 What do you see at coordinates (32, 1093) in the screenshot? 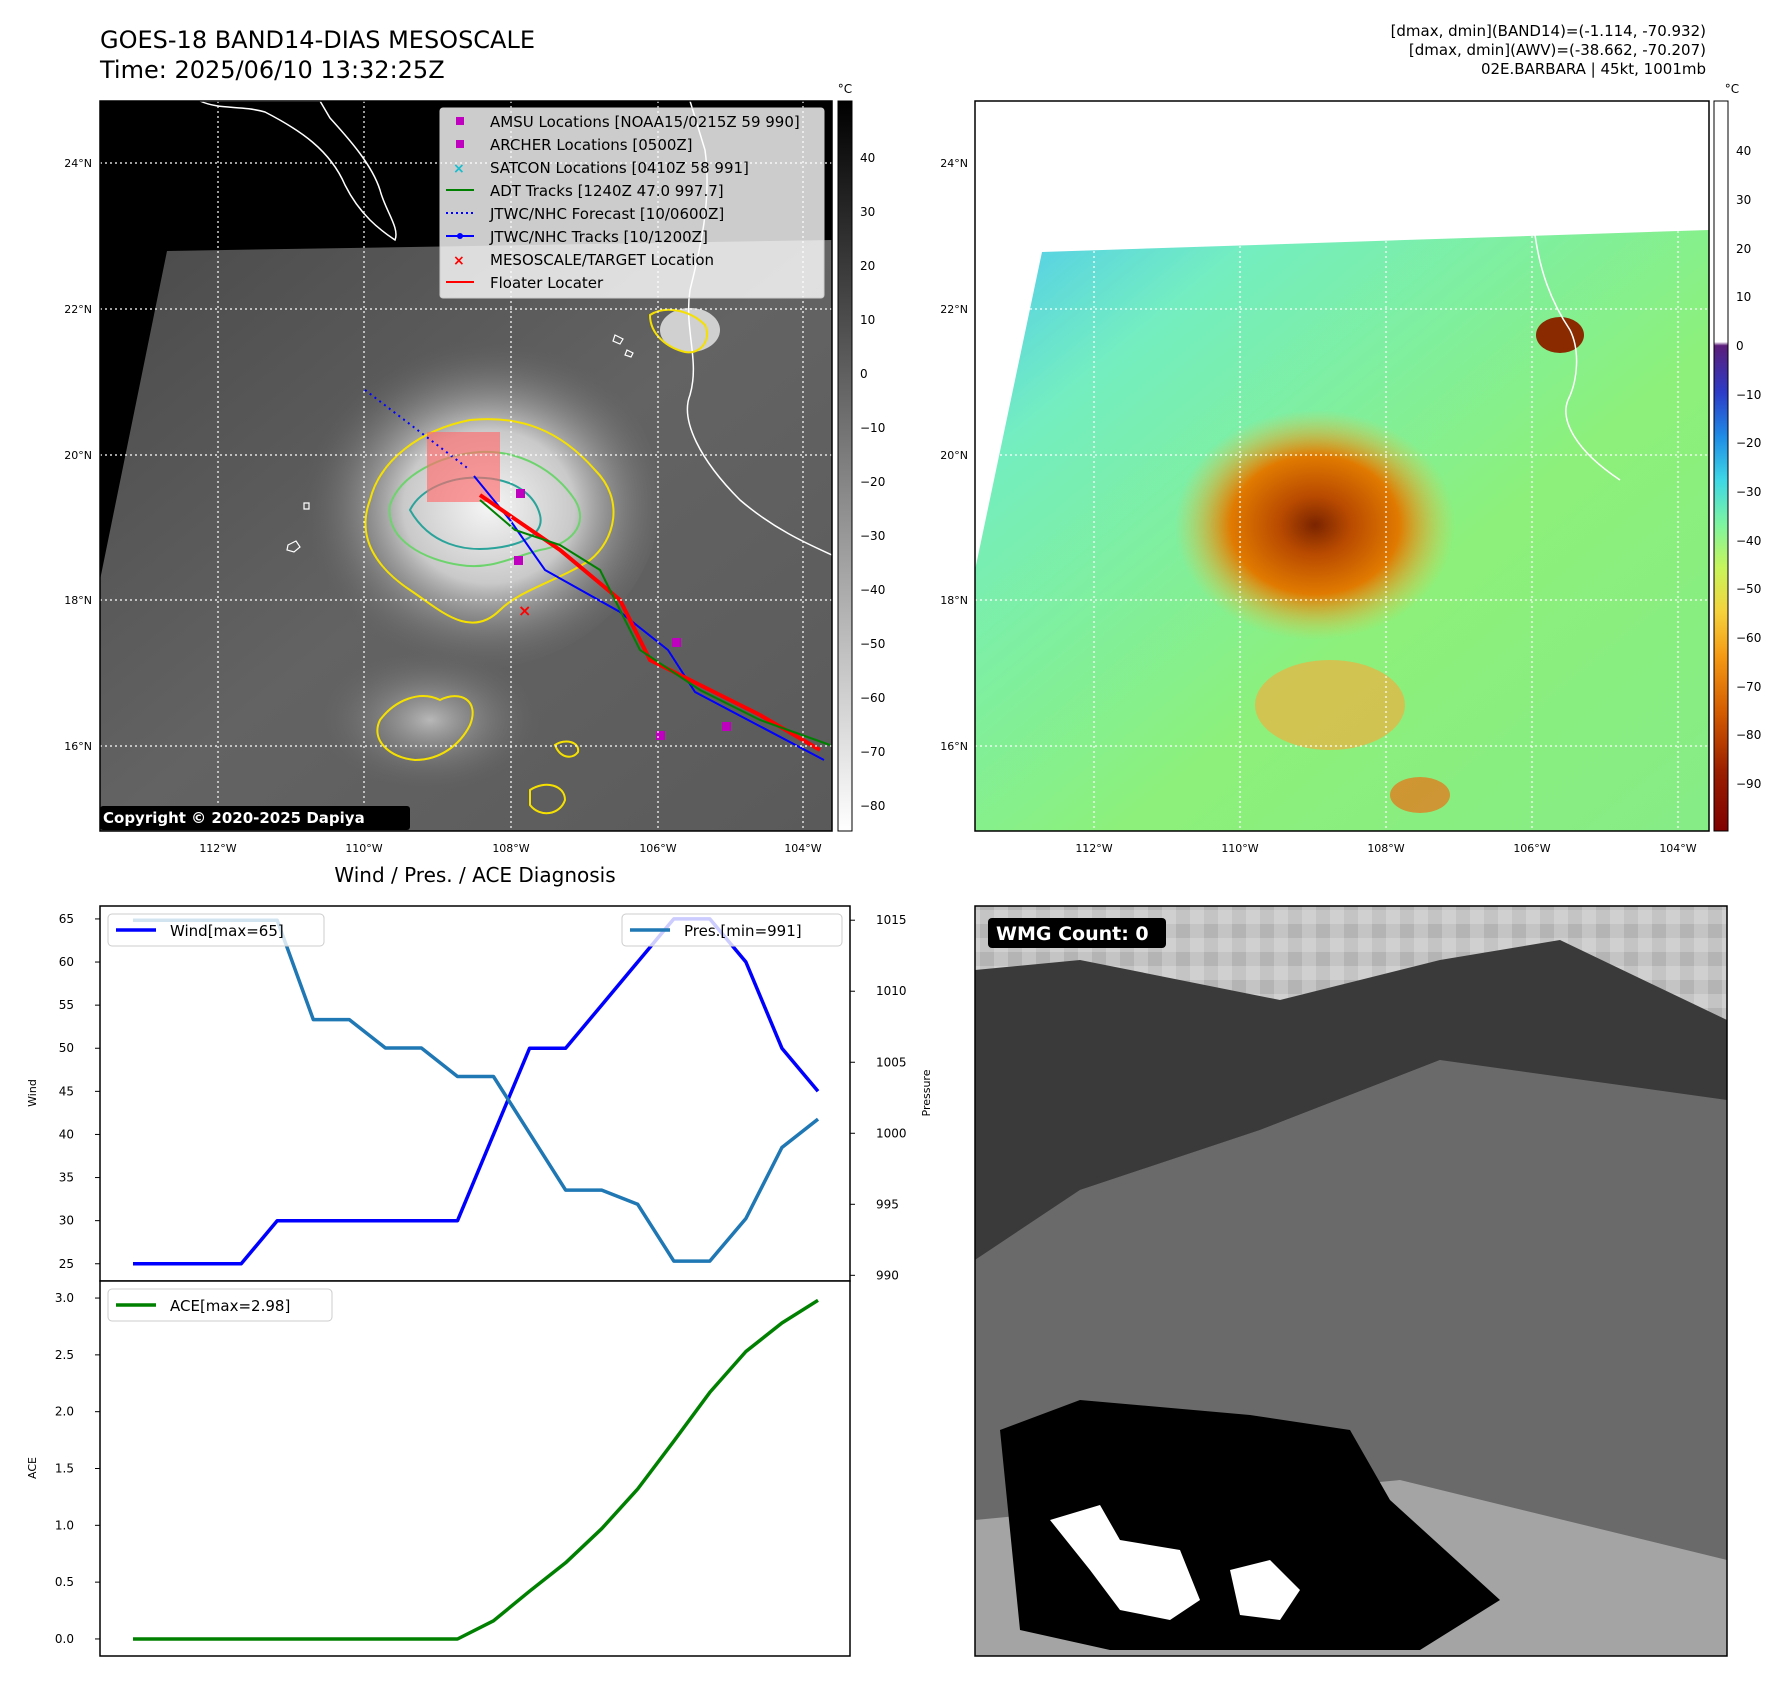
I see `wind-axis-label: Wind` at bounding box center [32, 1093].